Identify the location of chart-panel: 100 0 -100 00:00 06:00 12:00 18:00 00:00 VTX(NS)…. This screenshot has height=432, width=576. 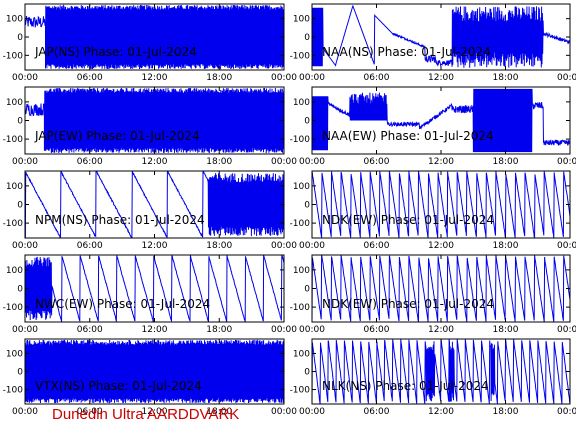
(150, 377).